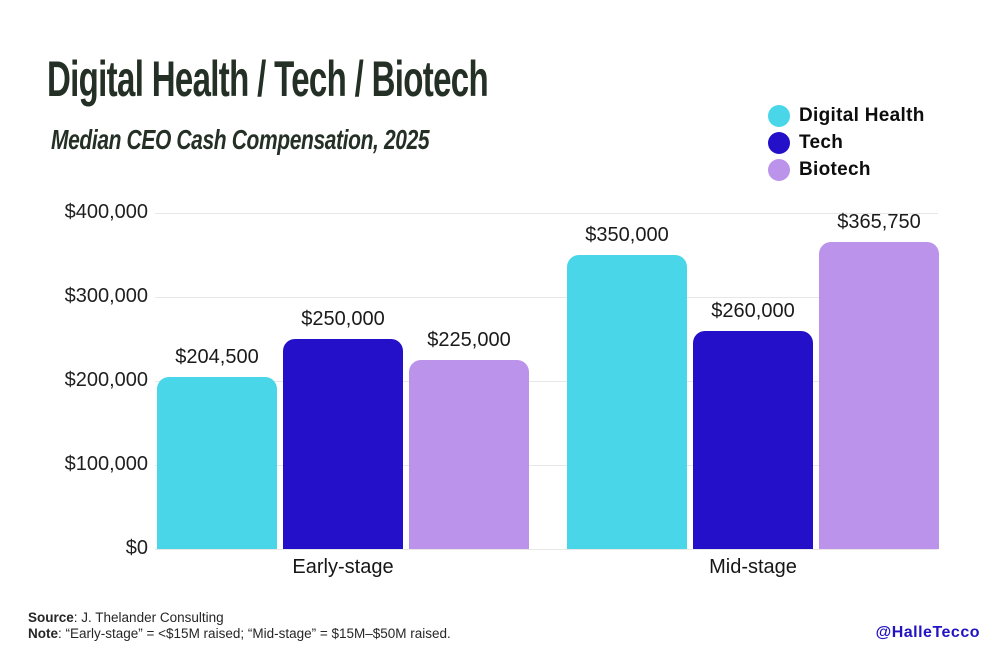 This screenshot has width=1000, height=667. Describe the element at coordinates (879, 395) in the screenshot. I see `bar-mid-stage-biotech` at that location.